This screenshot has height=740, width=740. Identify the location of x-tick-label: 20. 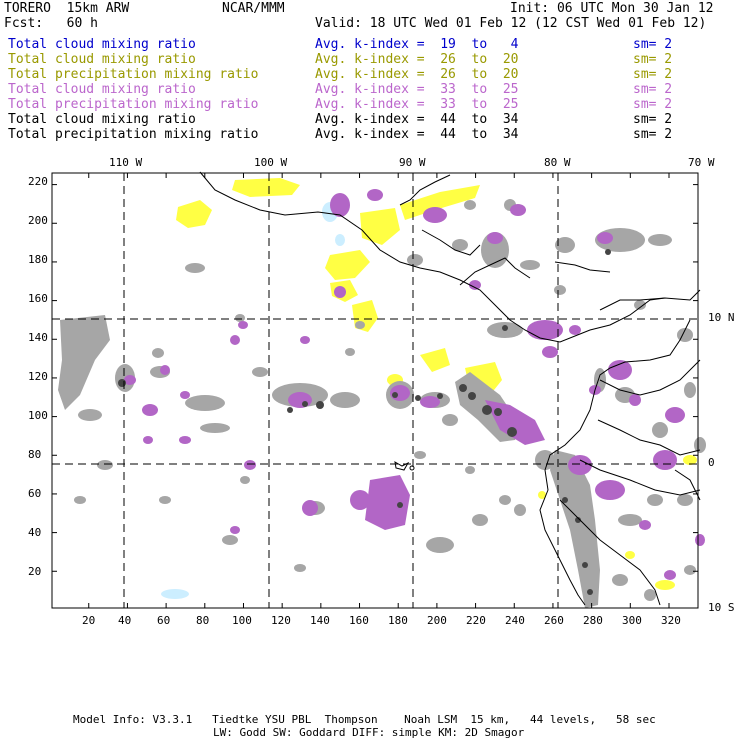
(89, 620).